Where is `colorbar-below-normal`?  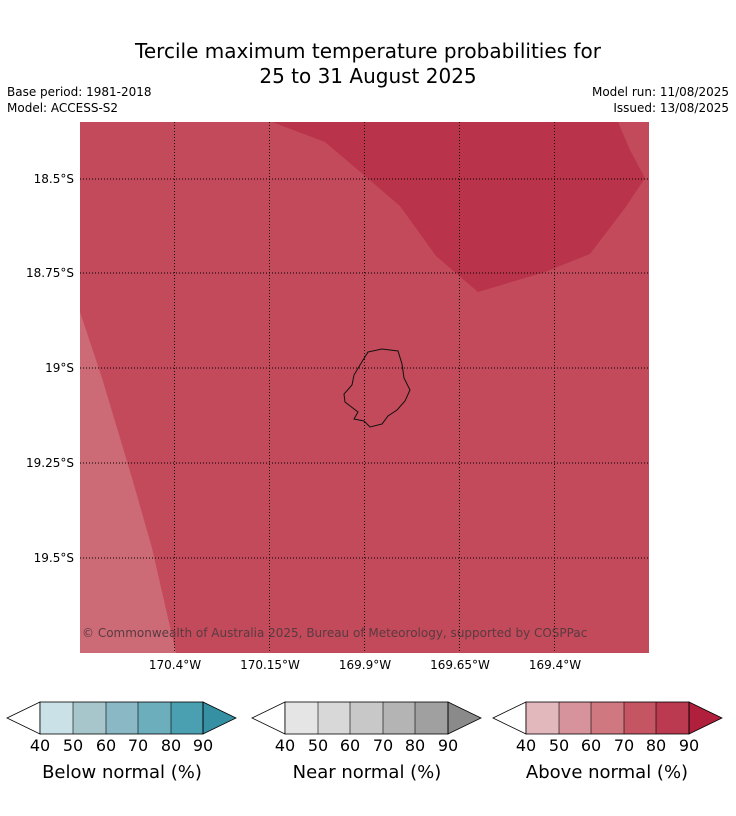 colorbar-below-normal is located at coordinates (121, 718).